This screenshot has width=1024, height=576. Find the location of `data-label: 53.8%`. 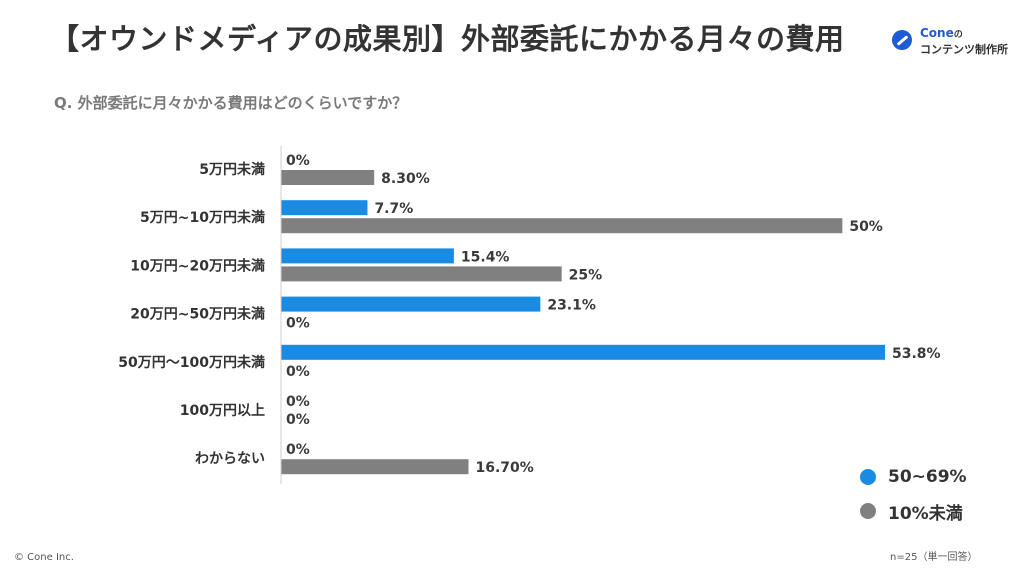

data-label: 53.8% is located at coordinates (916, 354).